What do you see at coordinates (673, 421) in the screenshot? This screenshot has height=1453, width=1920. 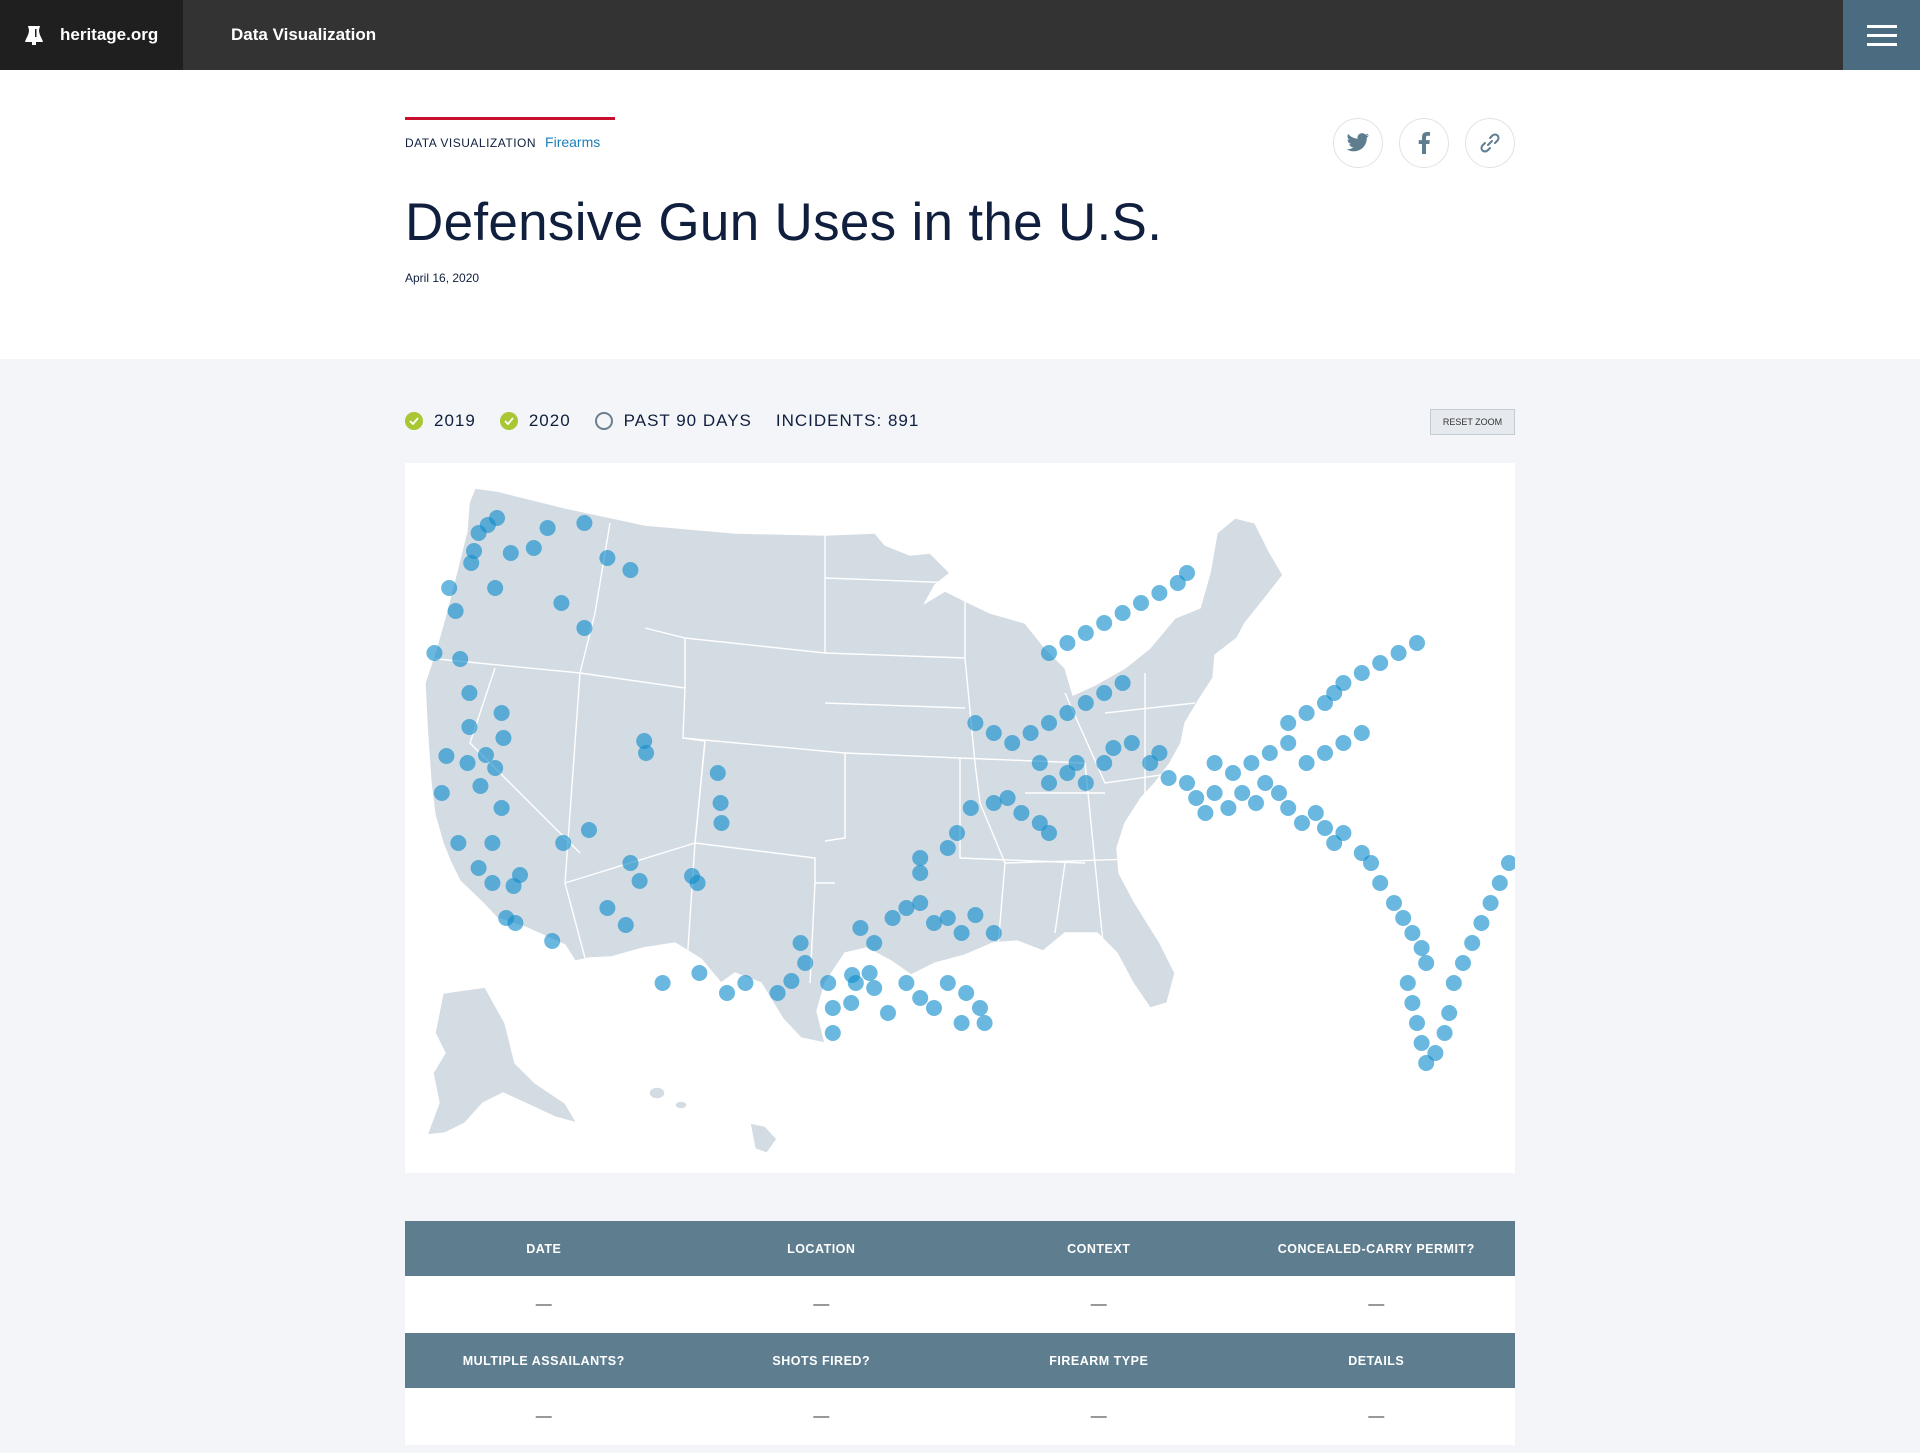 I see `filter-past-90-days: PAST 90 DAYS` at bounding box center [673, 421].